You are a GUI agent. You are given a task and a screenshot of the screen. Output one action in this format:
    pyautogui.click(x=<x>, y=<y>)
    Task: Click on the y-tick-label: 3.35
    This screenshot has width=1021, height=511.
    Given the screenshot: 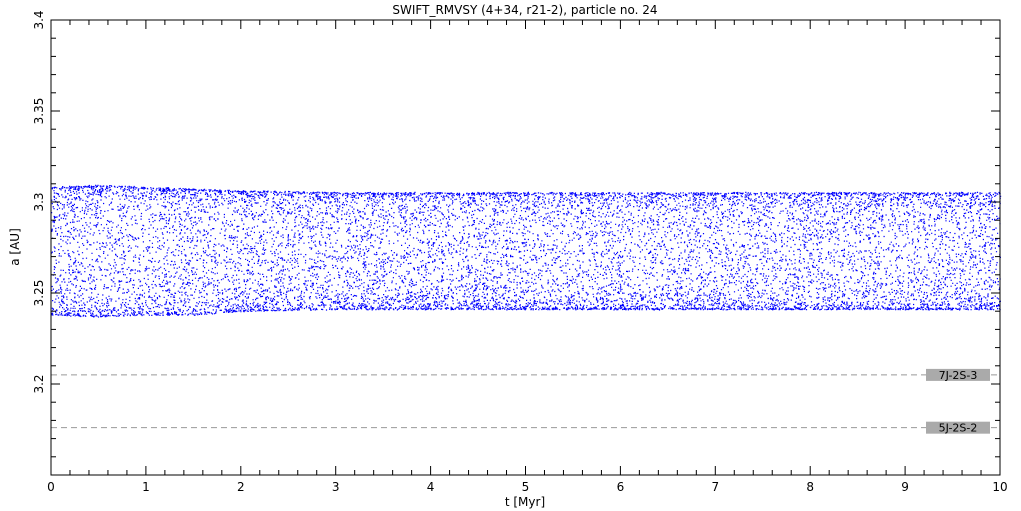 What is the action you would take?
    pyautogui.click(x=39, y=111)
    